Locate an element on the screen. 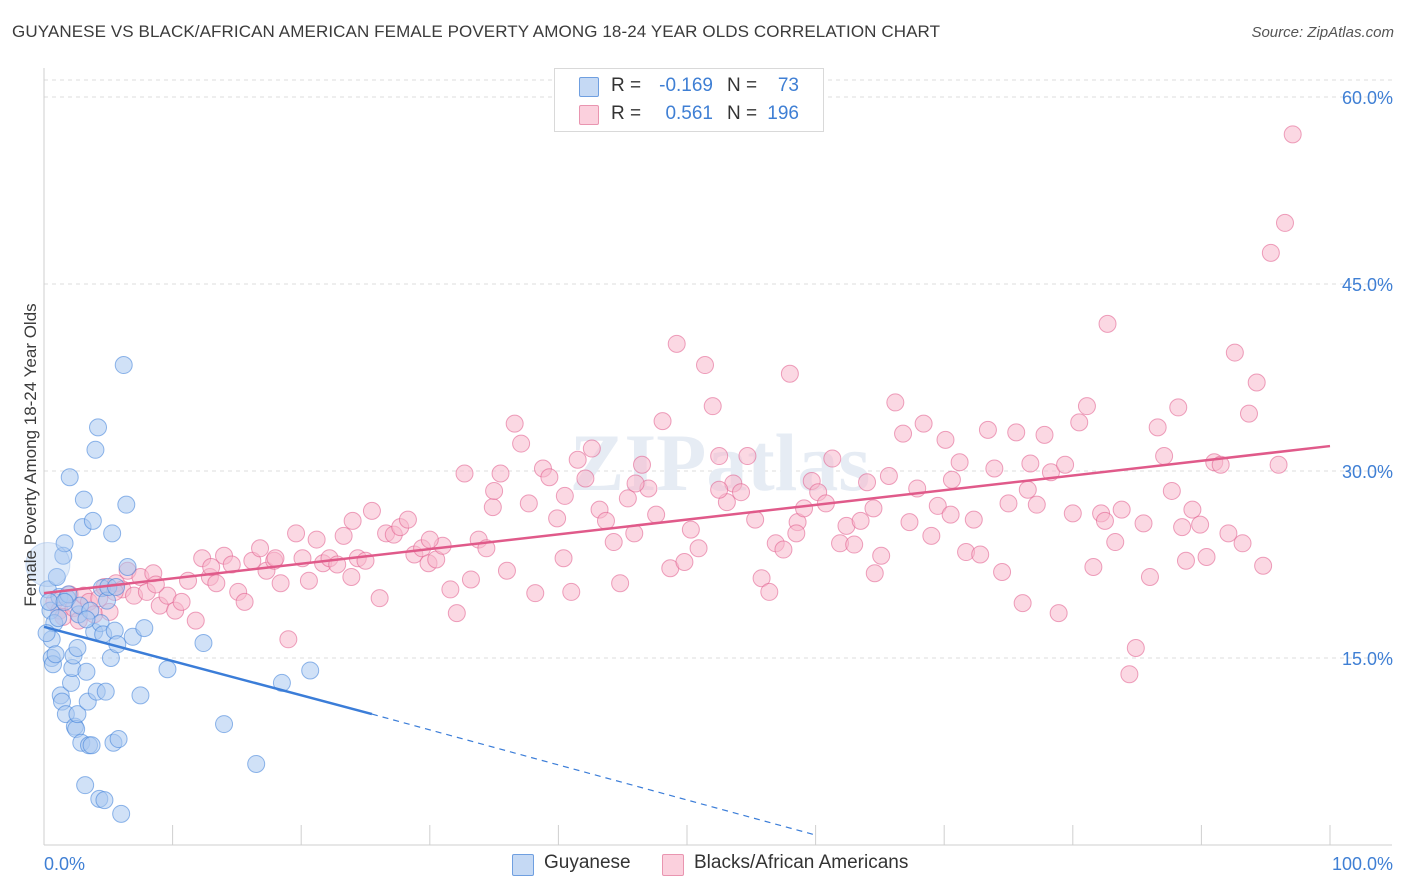 The height and width of the screenshot is (892, 1406). legend-row-black: R = 0.561 N = 196 is located at coordinates (689, 114).